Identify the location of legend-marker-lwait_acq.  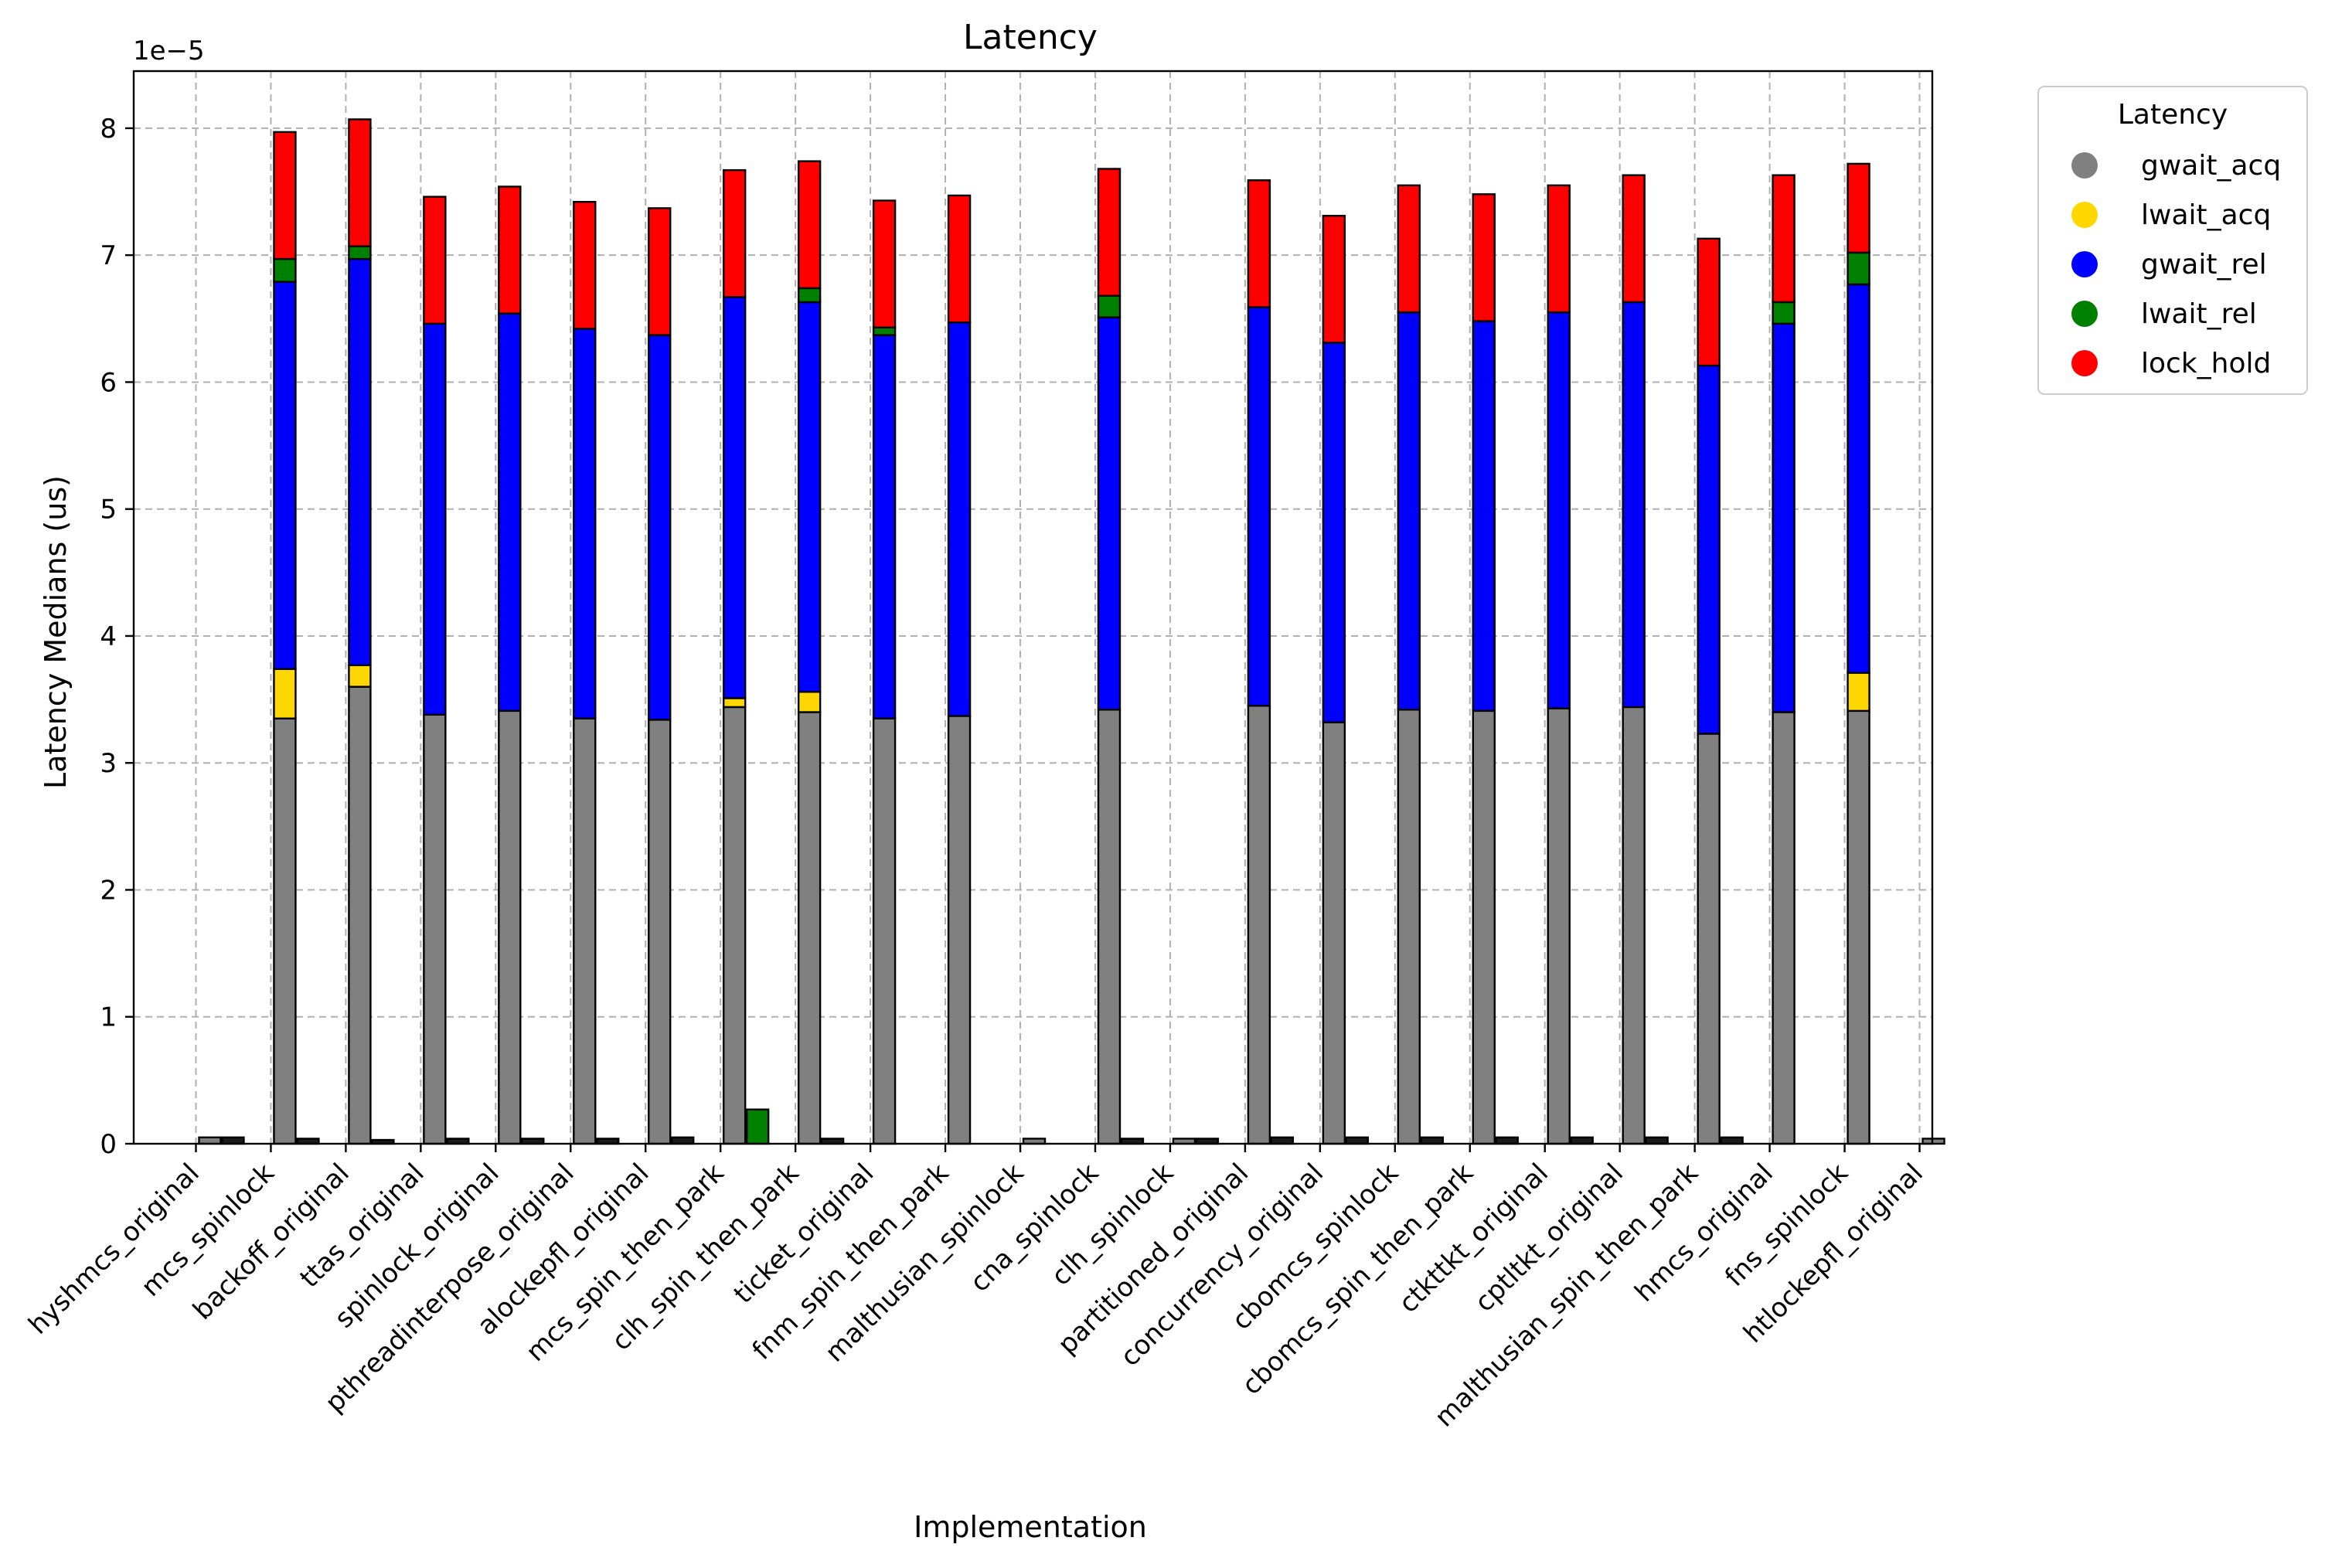
(2084, 215).